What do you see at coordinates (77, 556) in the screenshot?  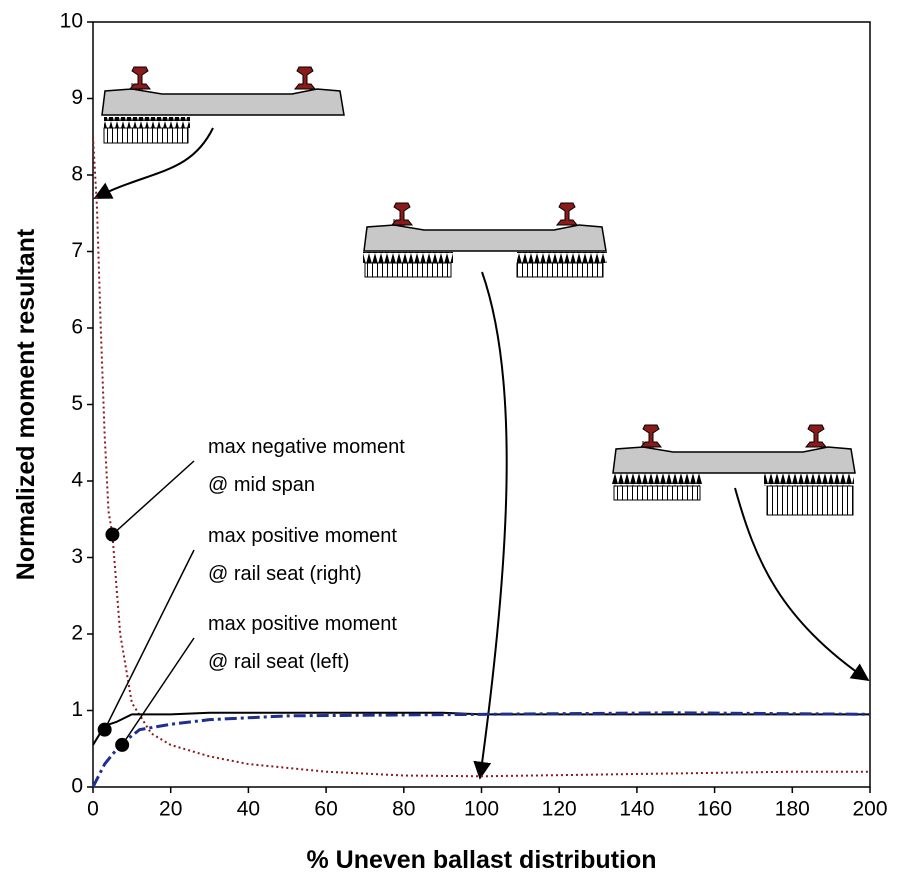 I see `y-tick-label: 3` at bounding box center [77, 556].